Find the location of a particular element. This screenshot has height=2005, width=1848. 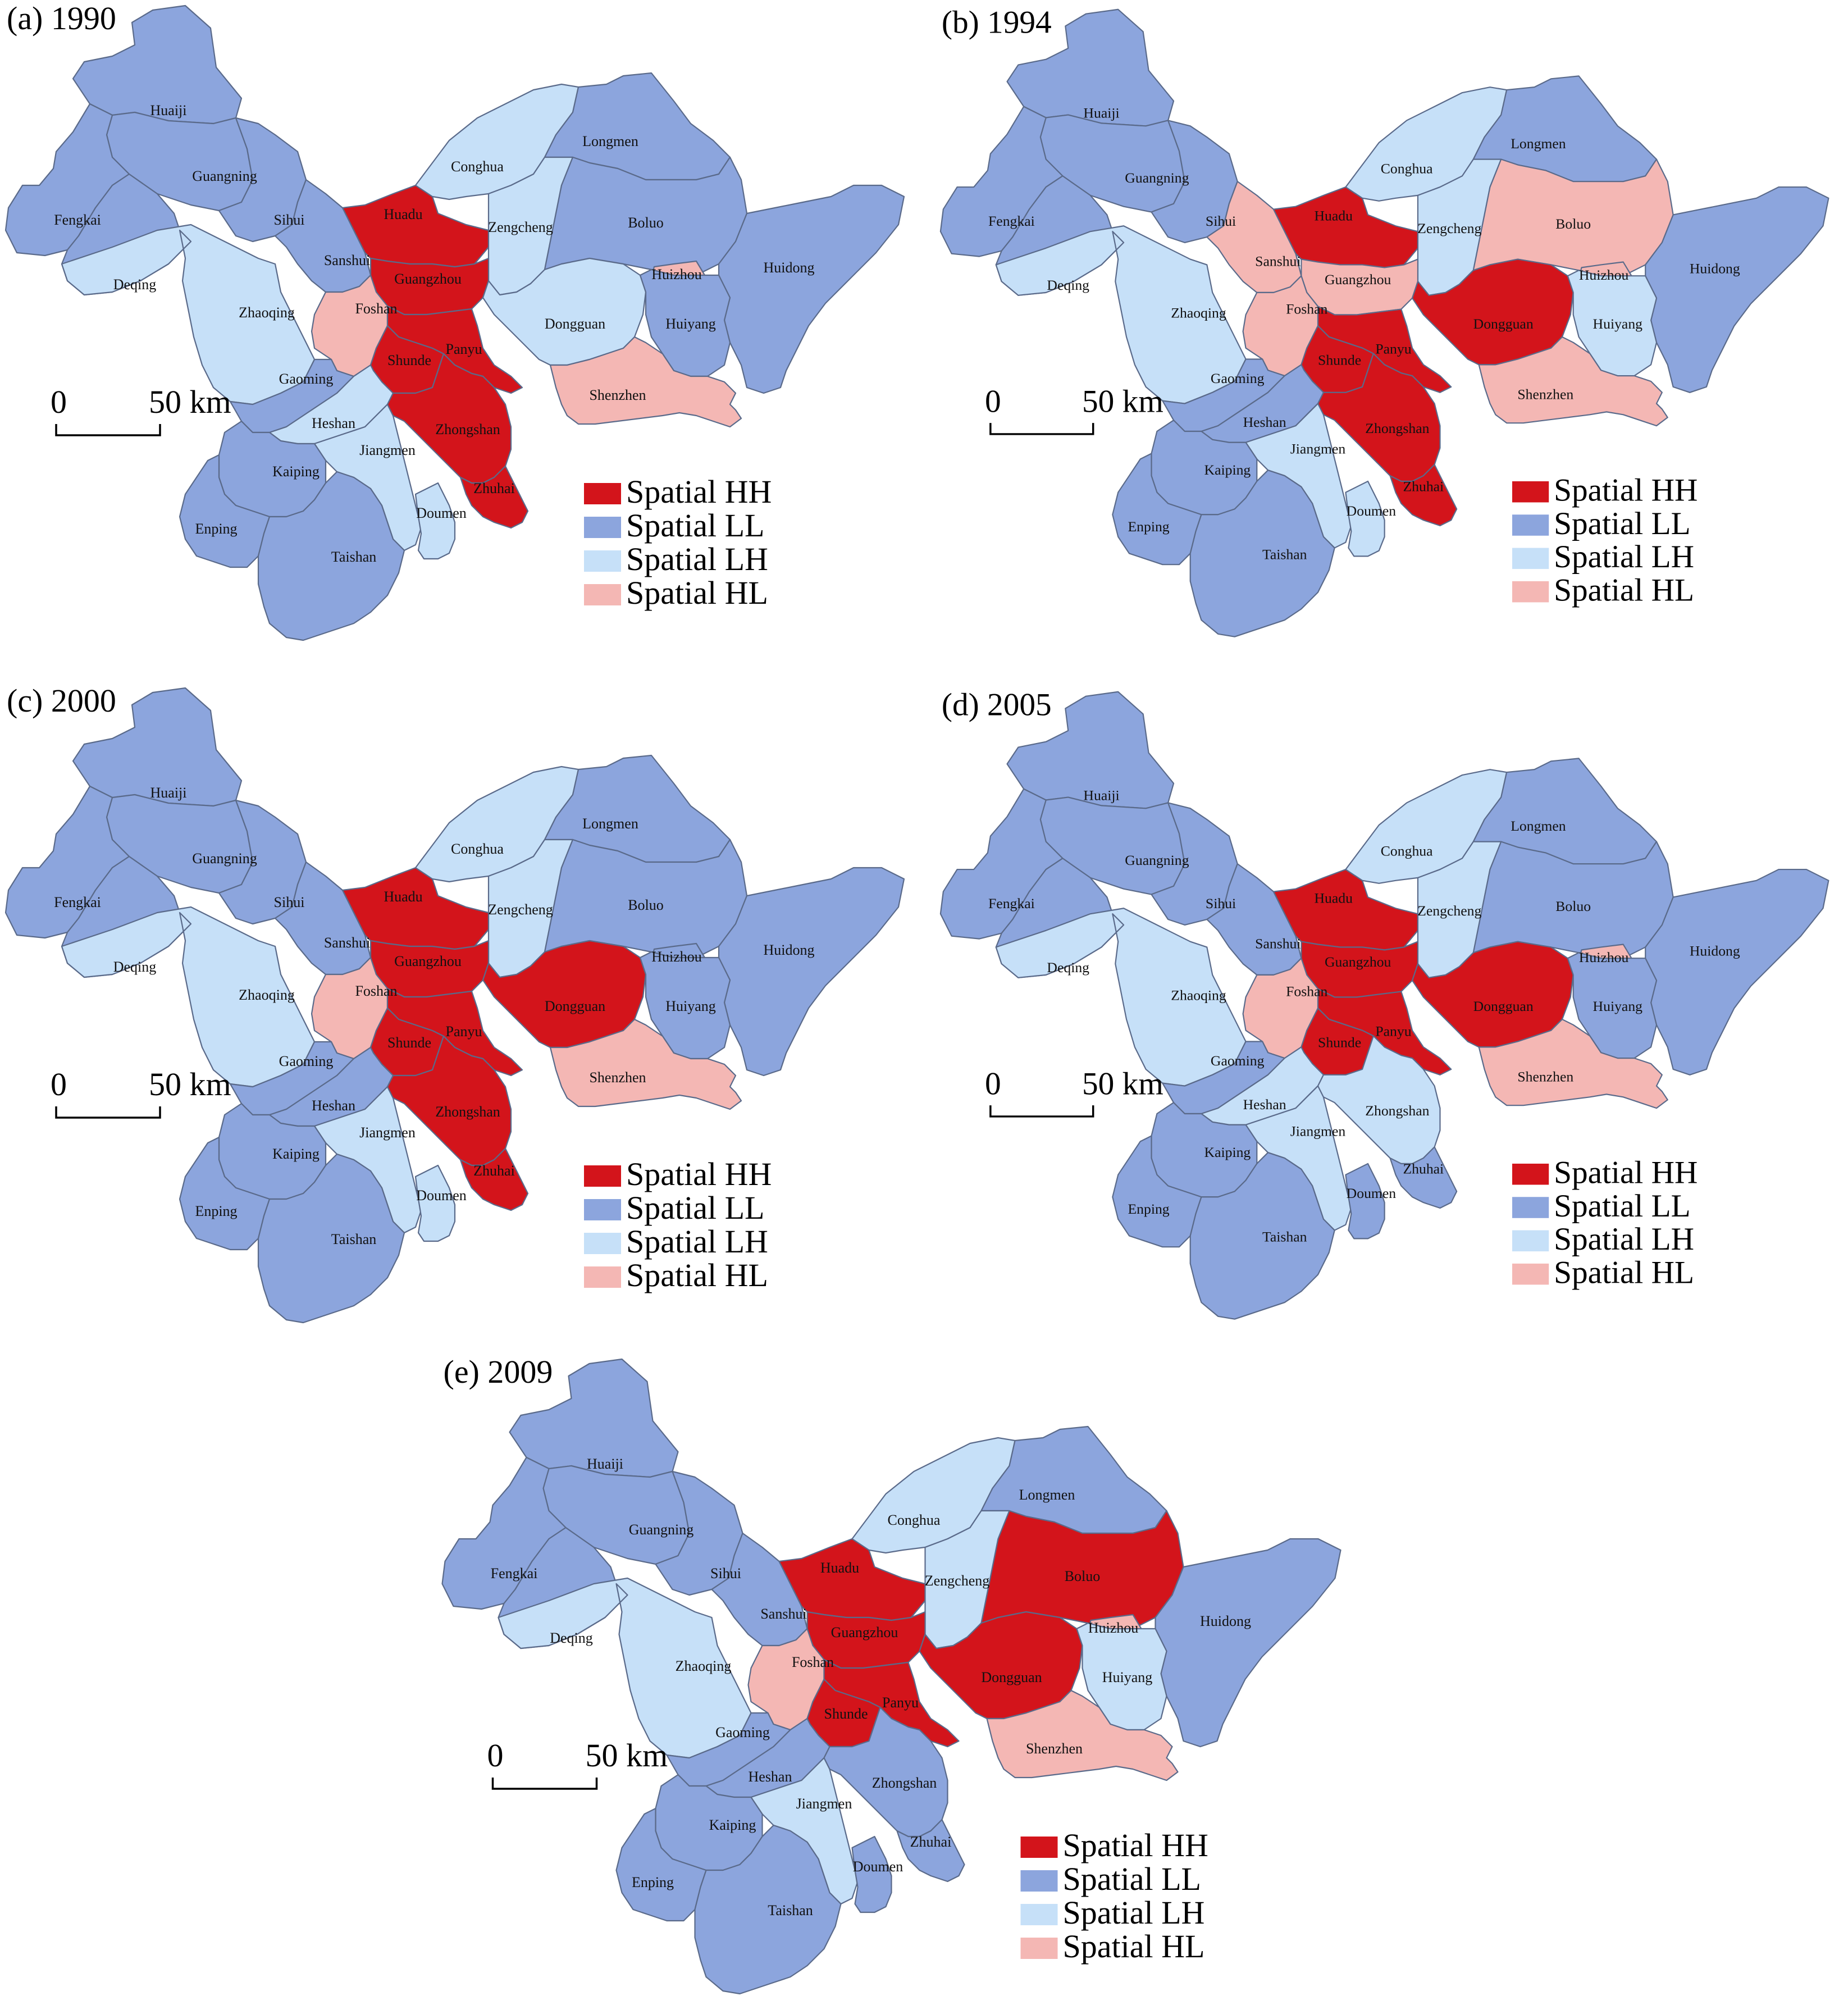

region-label-fengkai: Fengkai is located at coordinates (77, 902).